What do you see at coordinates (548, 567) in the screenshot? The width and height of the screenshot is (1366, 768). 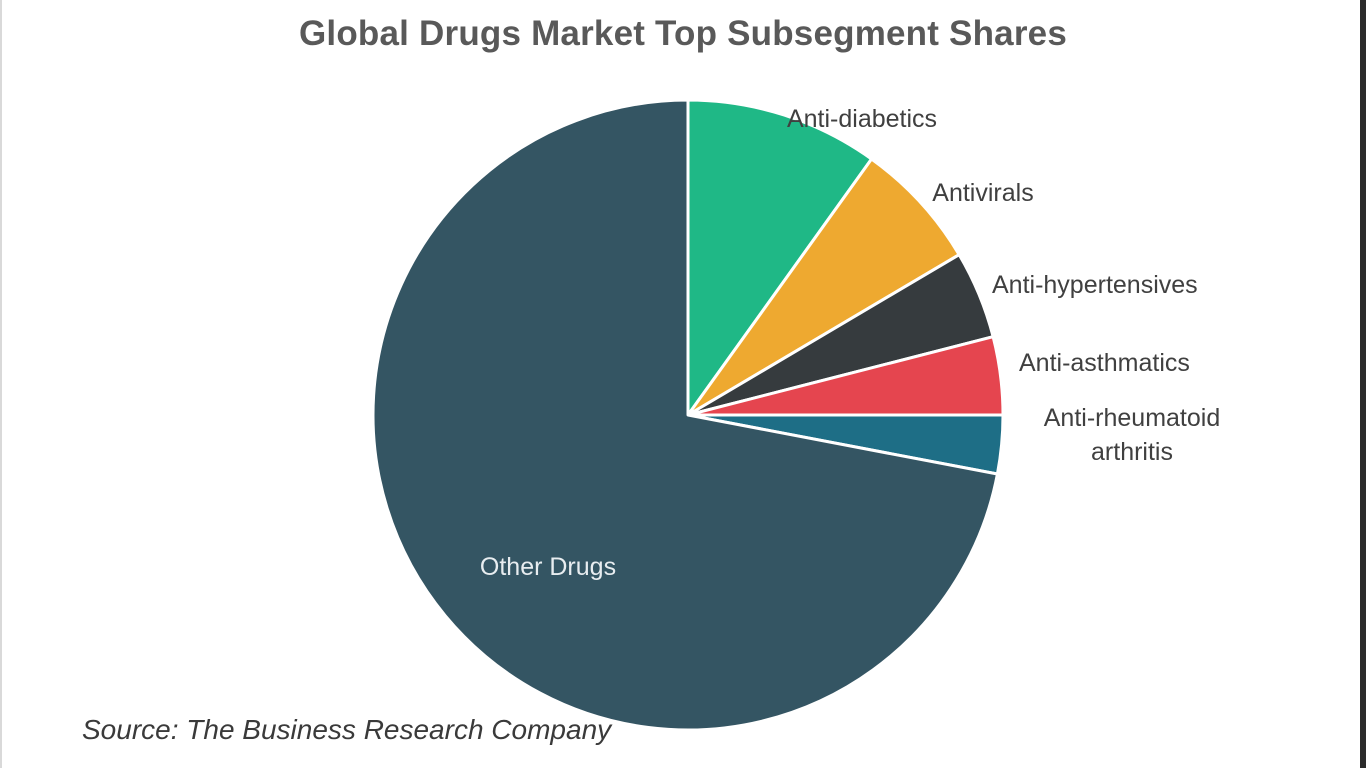 I see `slice-label-other-drugs: Other Drugs` at bounding box center [548, 567].